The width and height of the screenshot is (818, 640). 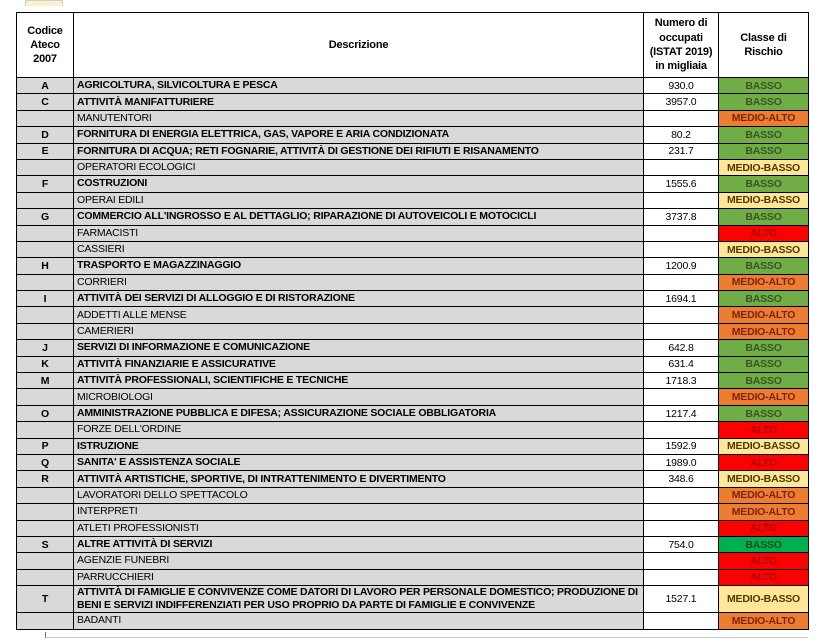 What do you see at coordinates (681, 413) in the screenshot?
I see `occupati-cell: 1217.4` at bounding box center [681, 413].